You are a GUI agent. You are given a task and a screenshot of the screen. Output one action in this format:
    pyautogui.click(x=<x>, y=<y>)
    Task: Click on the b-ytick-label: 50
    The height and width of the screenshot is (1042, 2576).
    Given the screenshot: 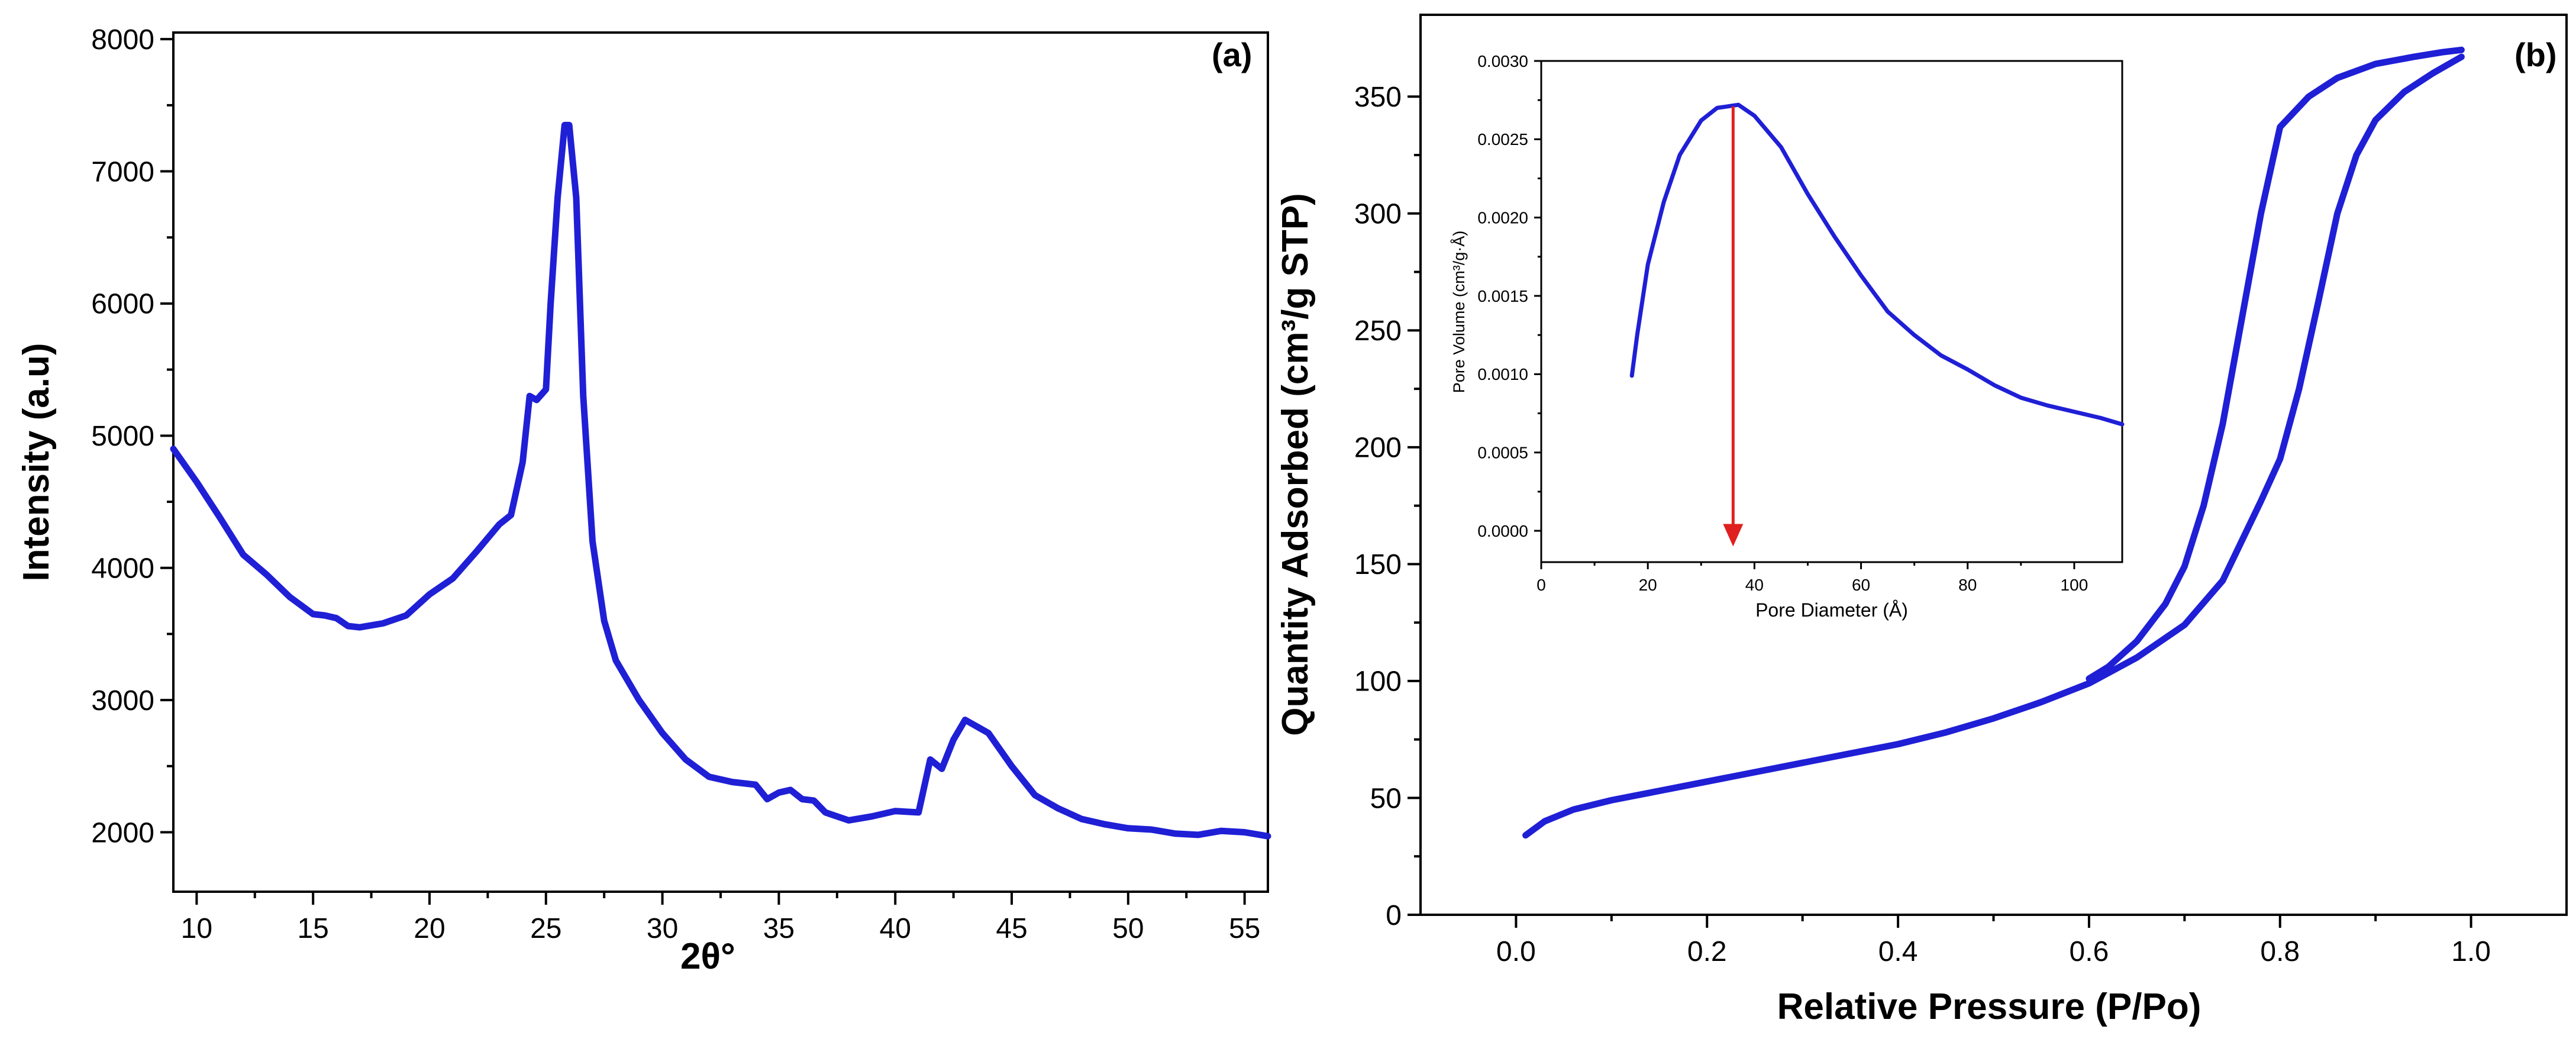 What is the action you would take?
    pyautogui.click(x=1386, y=798)
    